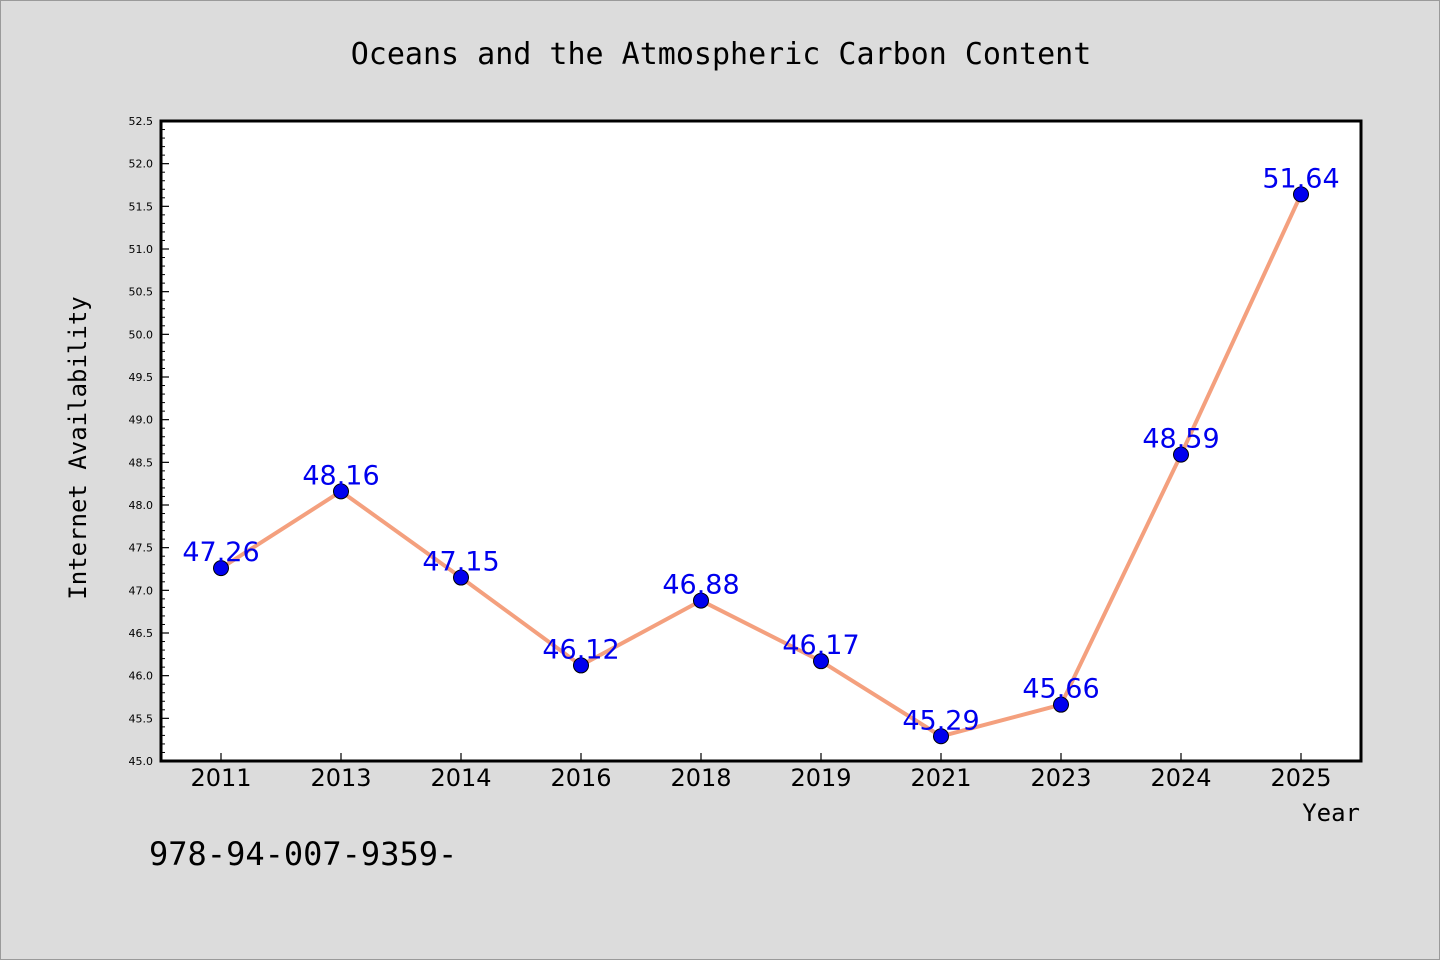 The width and height of the screenshot is (1440, 960). What do you see at coordinates (78, 447) in the screenshot?
I see `y-axis-label: Internet Availability` at bounding box center [78, 447].